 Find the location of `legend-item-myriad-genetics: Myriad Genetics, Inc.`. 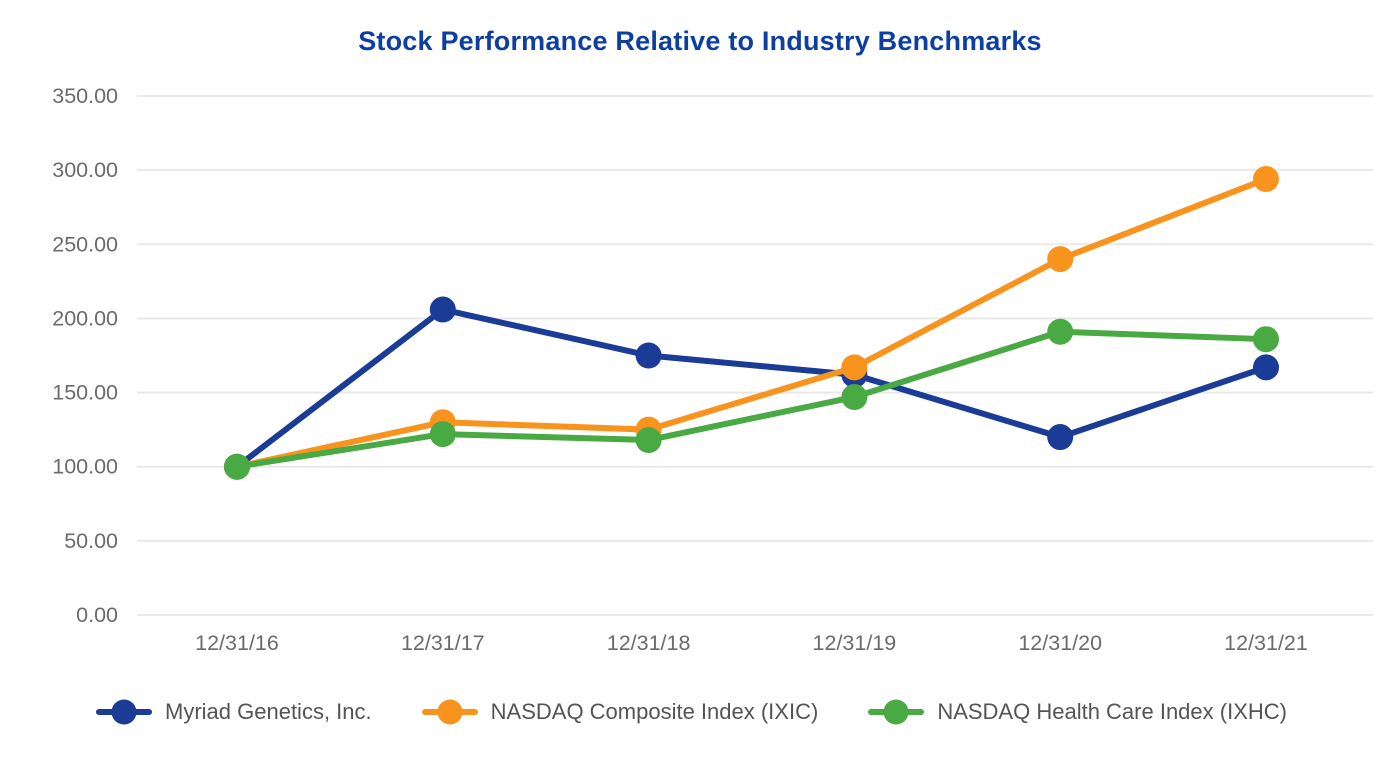

legend-item-myriad-genetics: Myriad Genetics, Inc. is located at coordinates (234, 712).